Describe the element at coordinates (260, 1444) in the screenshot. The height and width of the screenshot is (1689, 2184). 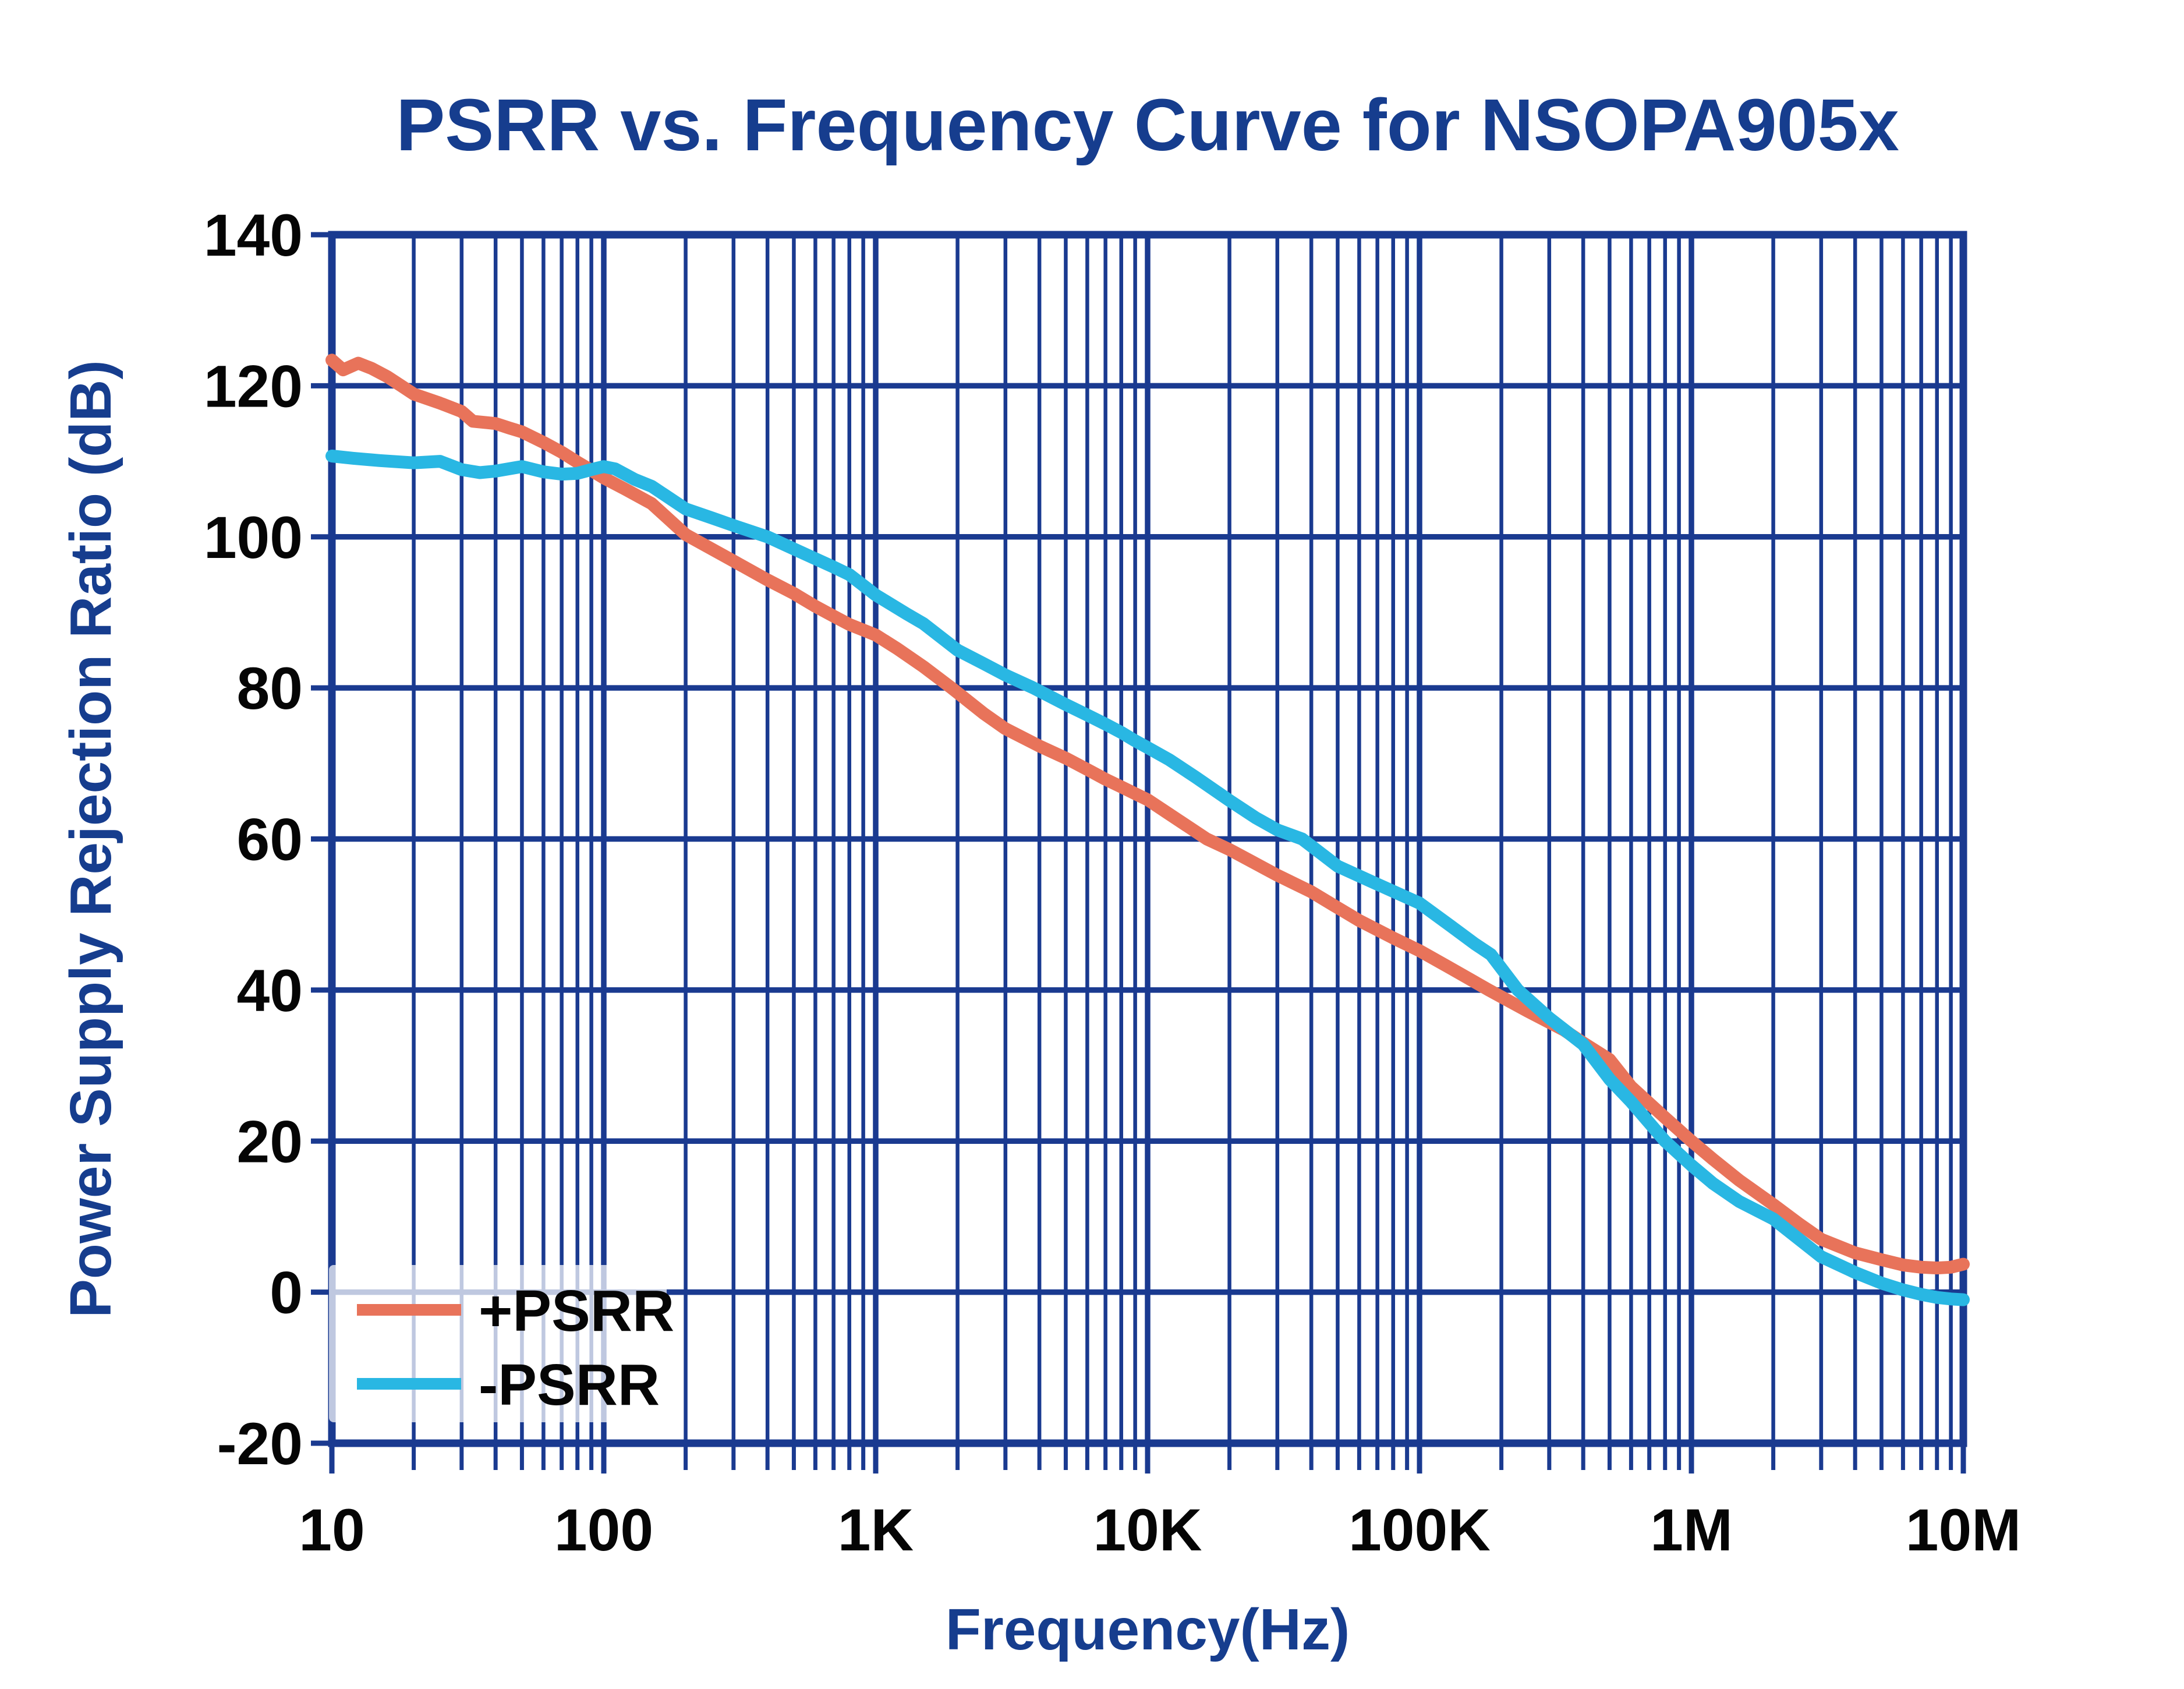
I see `y-tick-label: -20` at that location.